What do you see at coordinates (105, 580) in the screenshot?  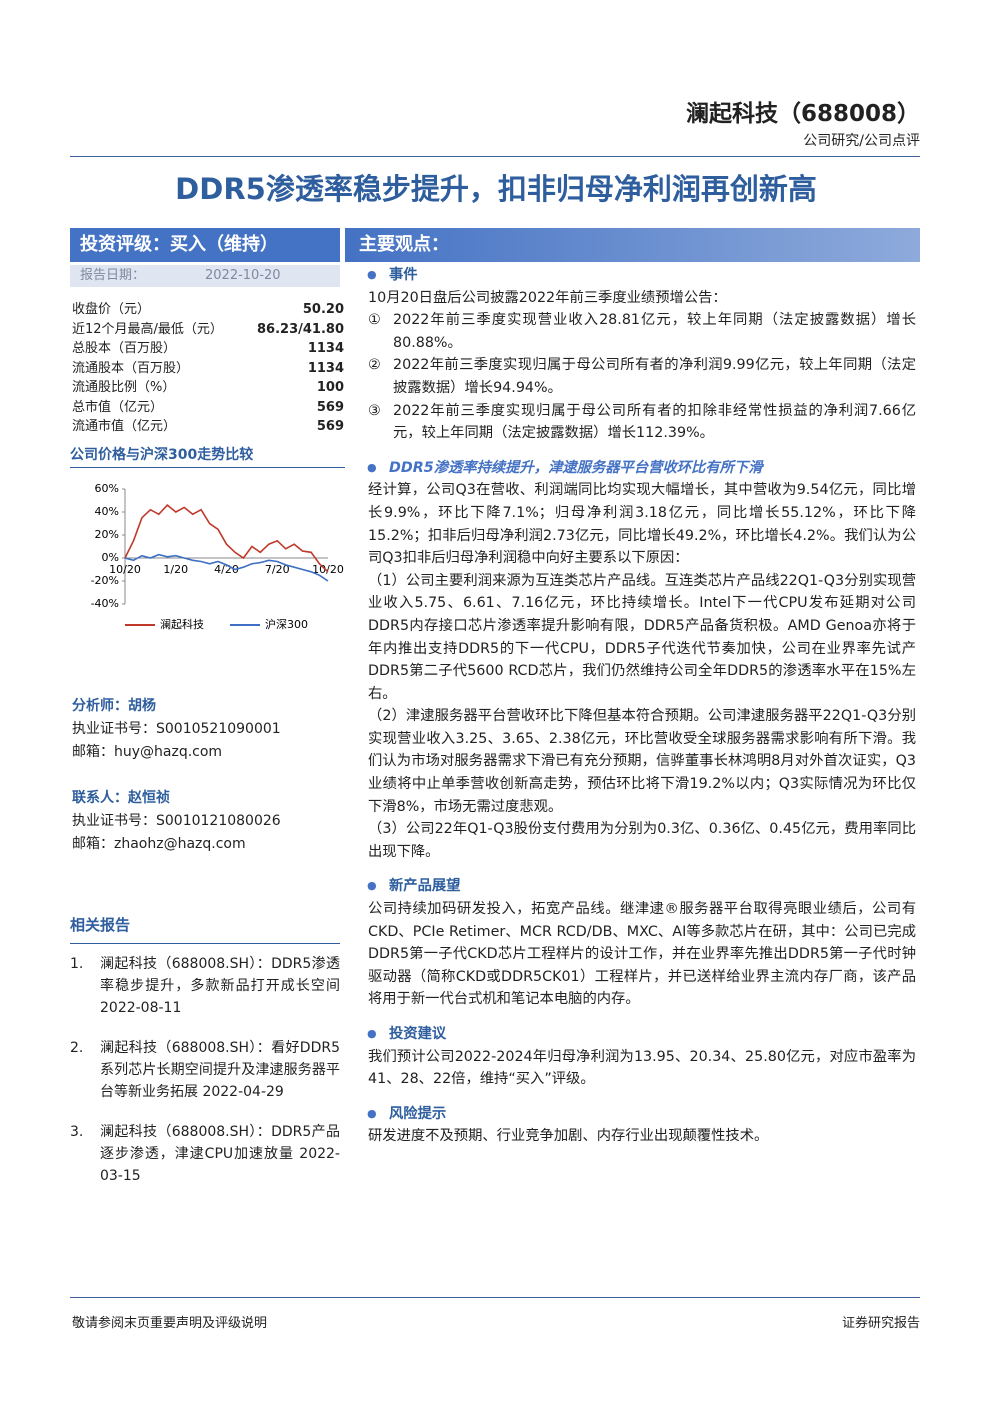 I see `y-tick-label: -20%` at bounding box center [105, 580].